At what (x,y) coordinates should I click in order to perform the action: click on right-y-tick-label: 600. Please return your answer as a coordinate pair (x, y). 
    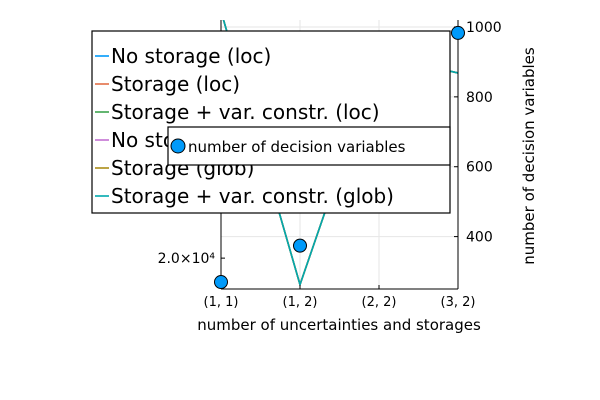
    Looking at the image, I should click on (479, 168).